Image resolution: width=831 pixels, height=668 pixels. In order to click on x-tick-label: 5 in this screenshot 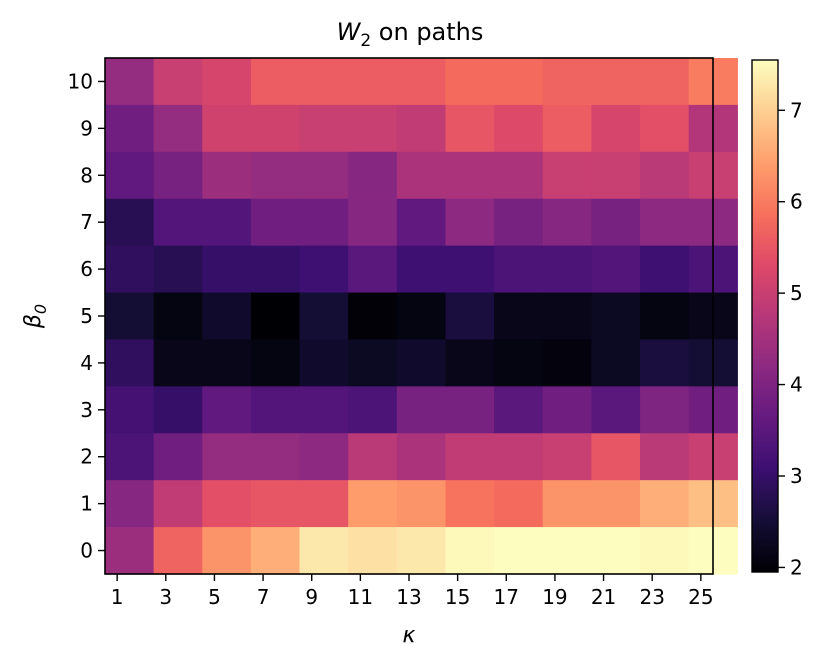, I will do `click(214, 597)`.